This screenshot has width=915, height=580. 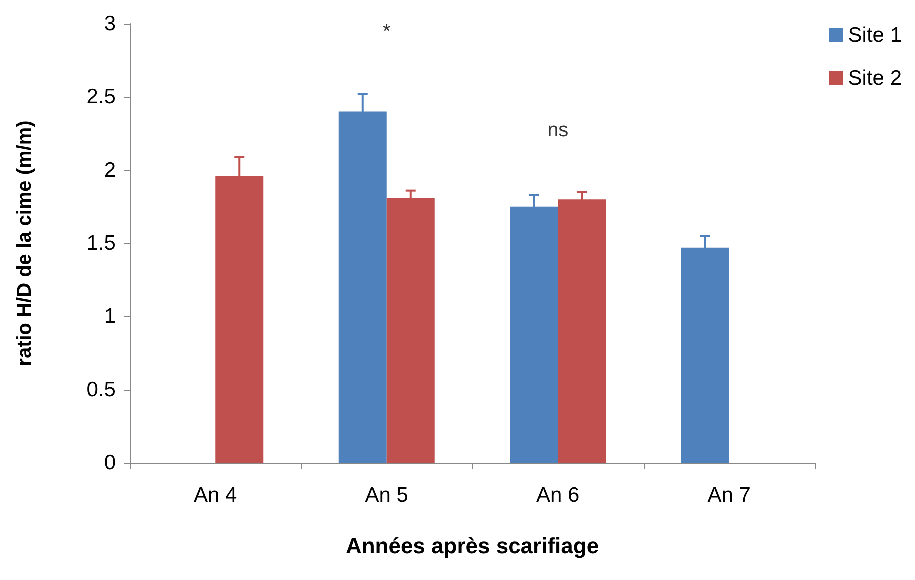 What do you see at coordinates (101, 243) in the screenshot?
I see `y-tick-label: 1.5` at bounding box center [101, 243].